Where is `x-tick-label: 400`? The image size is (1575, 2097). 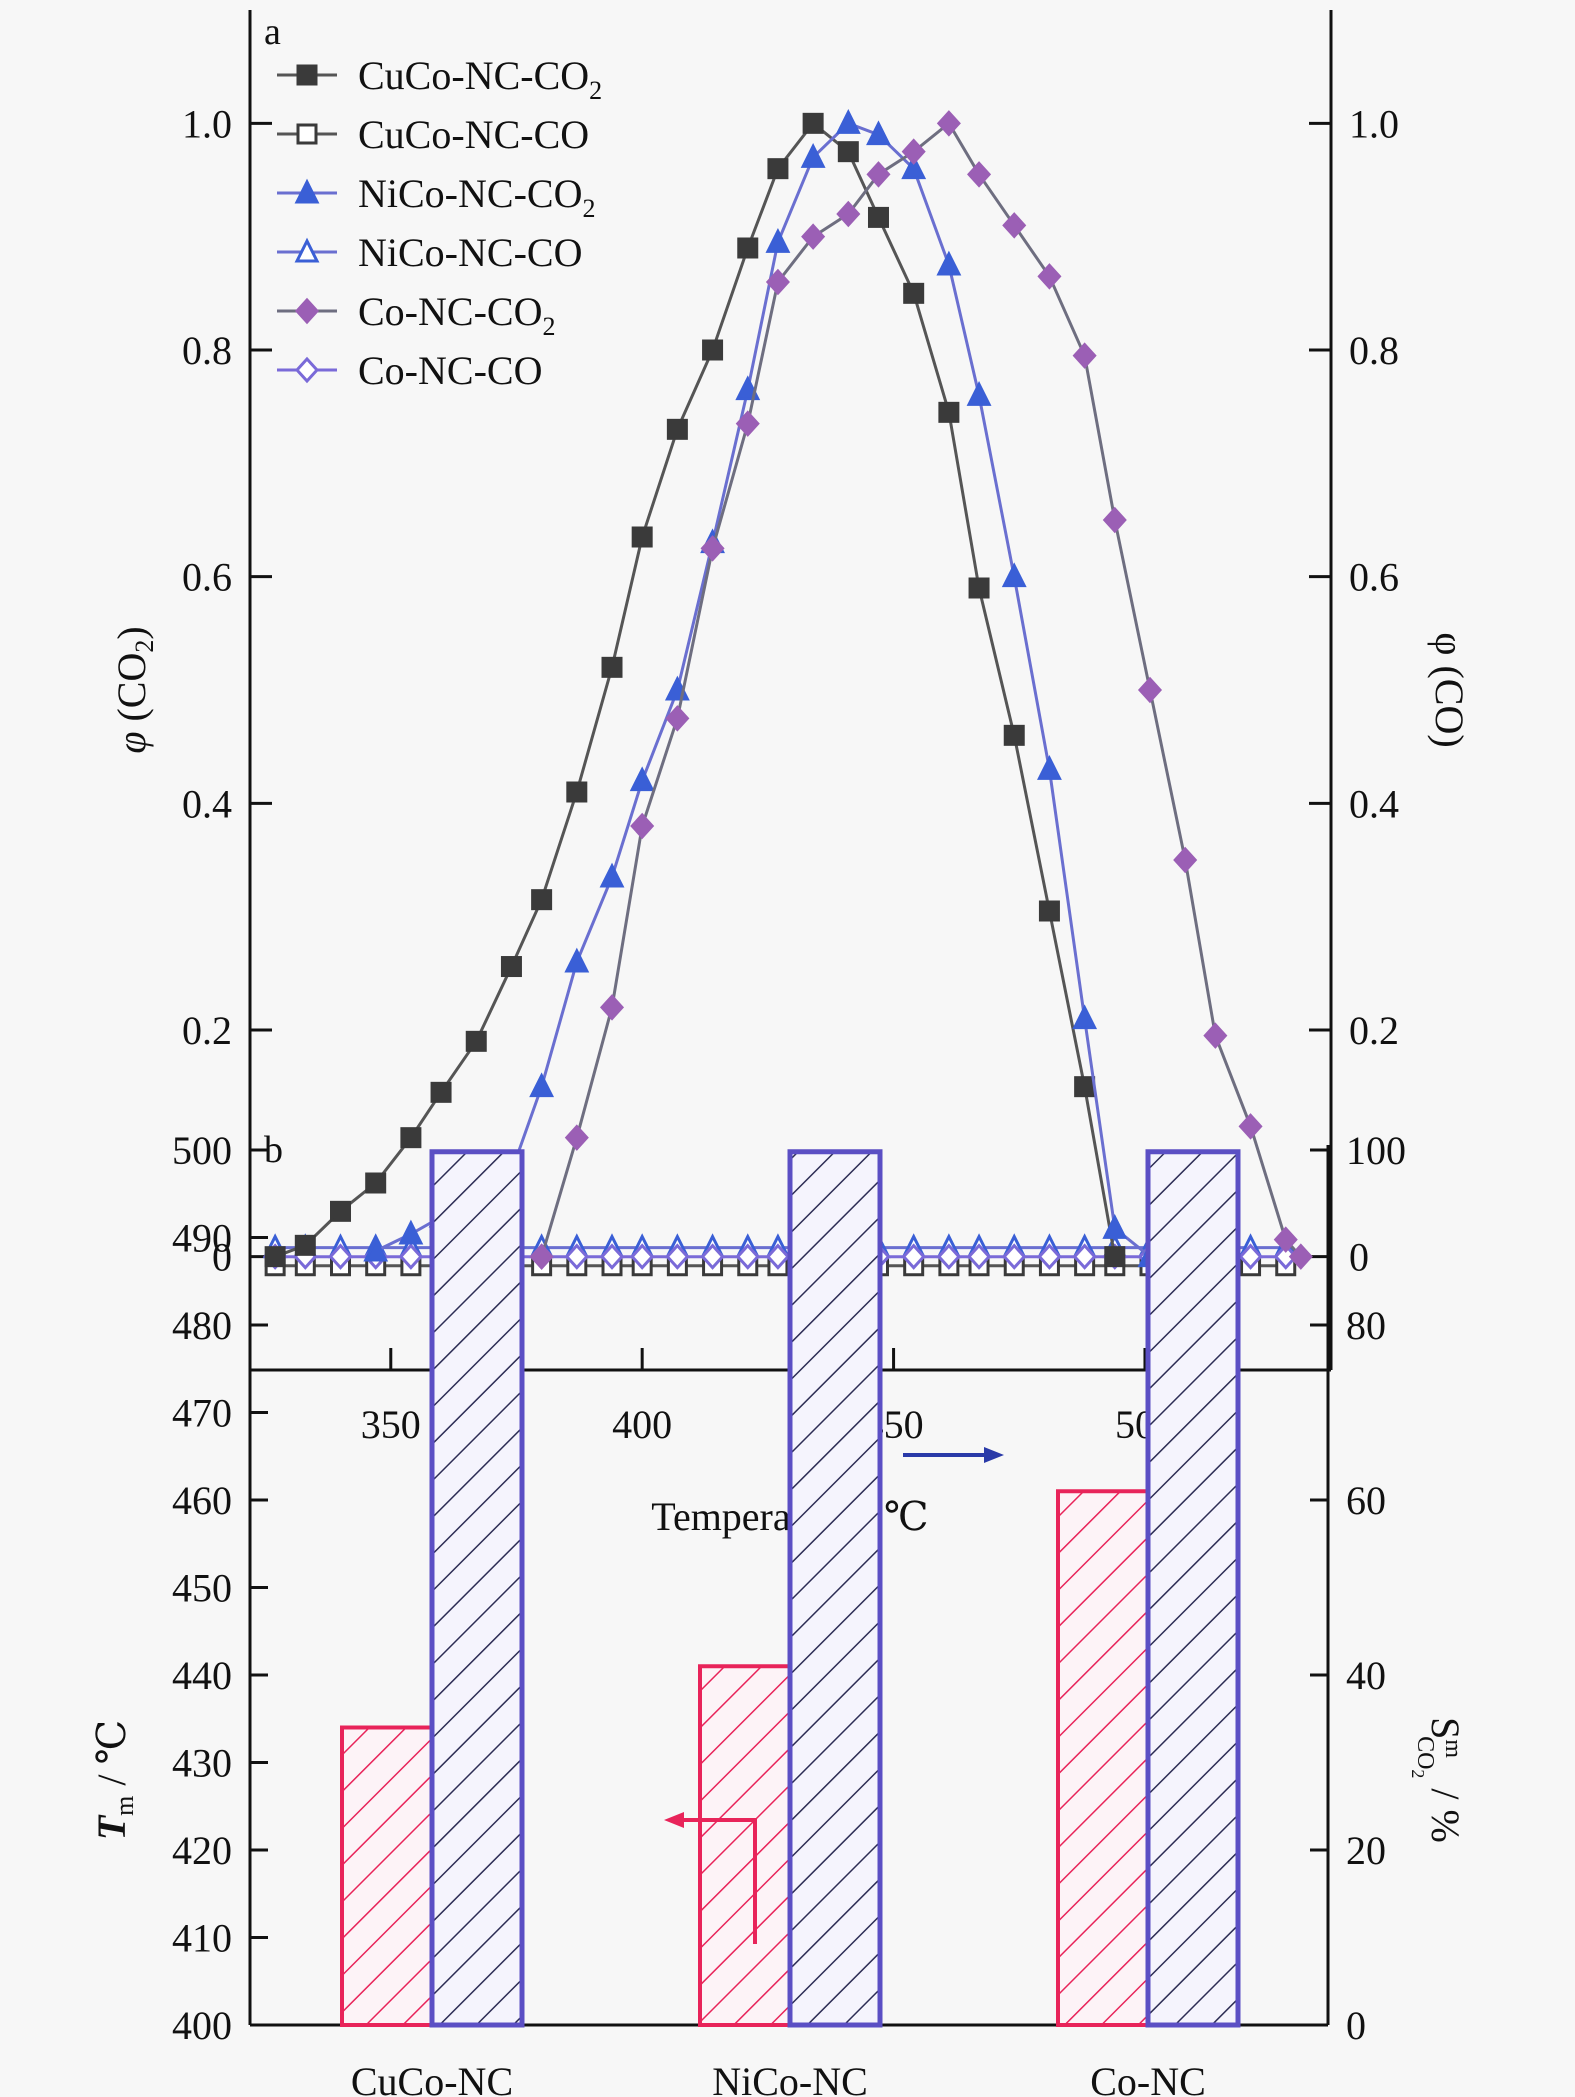 x-tick-label: 400 is located at coordinates (642, 1424).